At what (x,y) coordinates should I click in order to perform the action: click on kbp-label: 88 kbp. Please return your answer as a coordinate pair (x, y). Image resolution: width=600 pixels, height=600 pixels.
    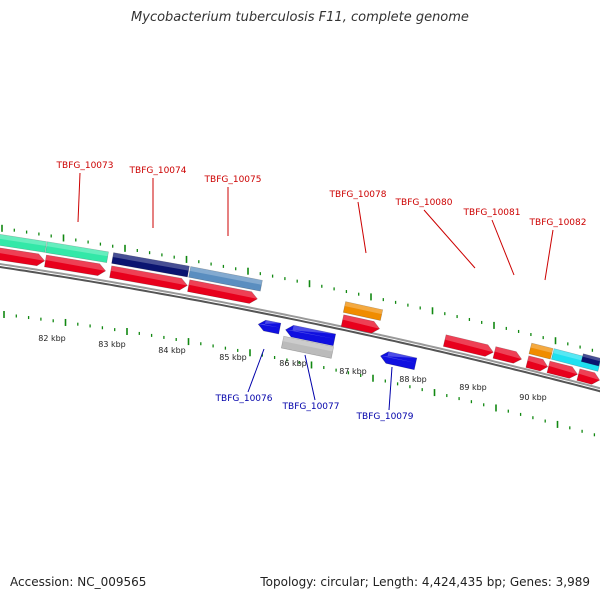
    Looking at the image, I should click on (413, 379).